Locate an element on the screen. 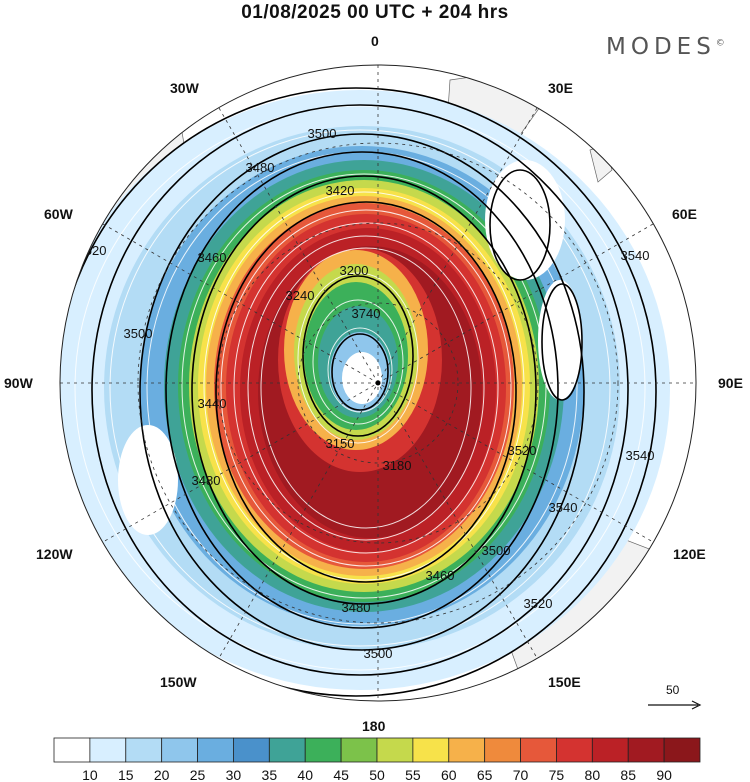 The width and height of the screenshot is (750, 782). lon-label-30w: 30W is located at coordinates (184, 88).